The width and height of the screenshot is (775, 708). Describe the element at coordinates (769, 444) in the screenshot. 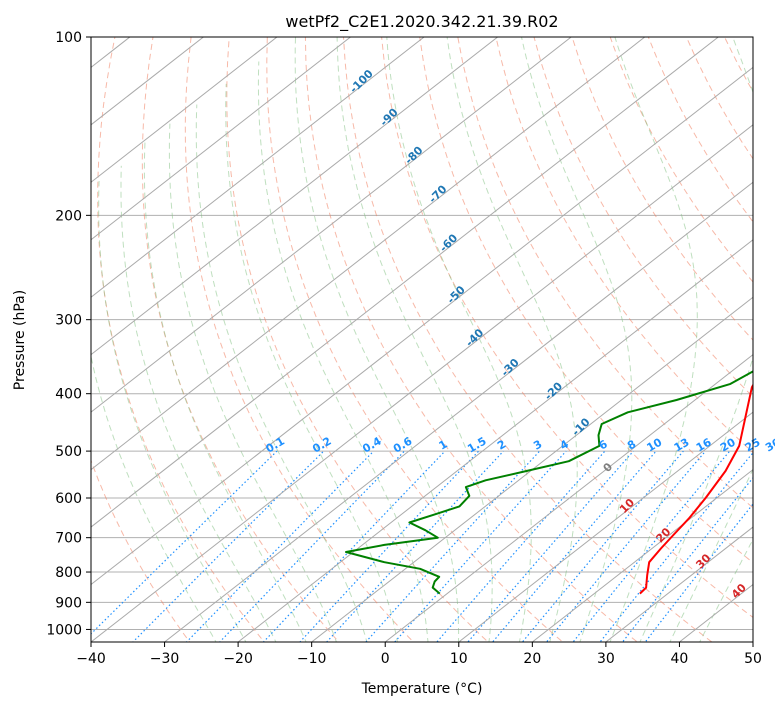

I see `mixing-ratio-label: 30` at that location.